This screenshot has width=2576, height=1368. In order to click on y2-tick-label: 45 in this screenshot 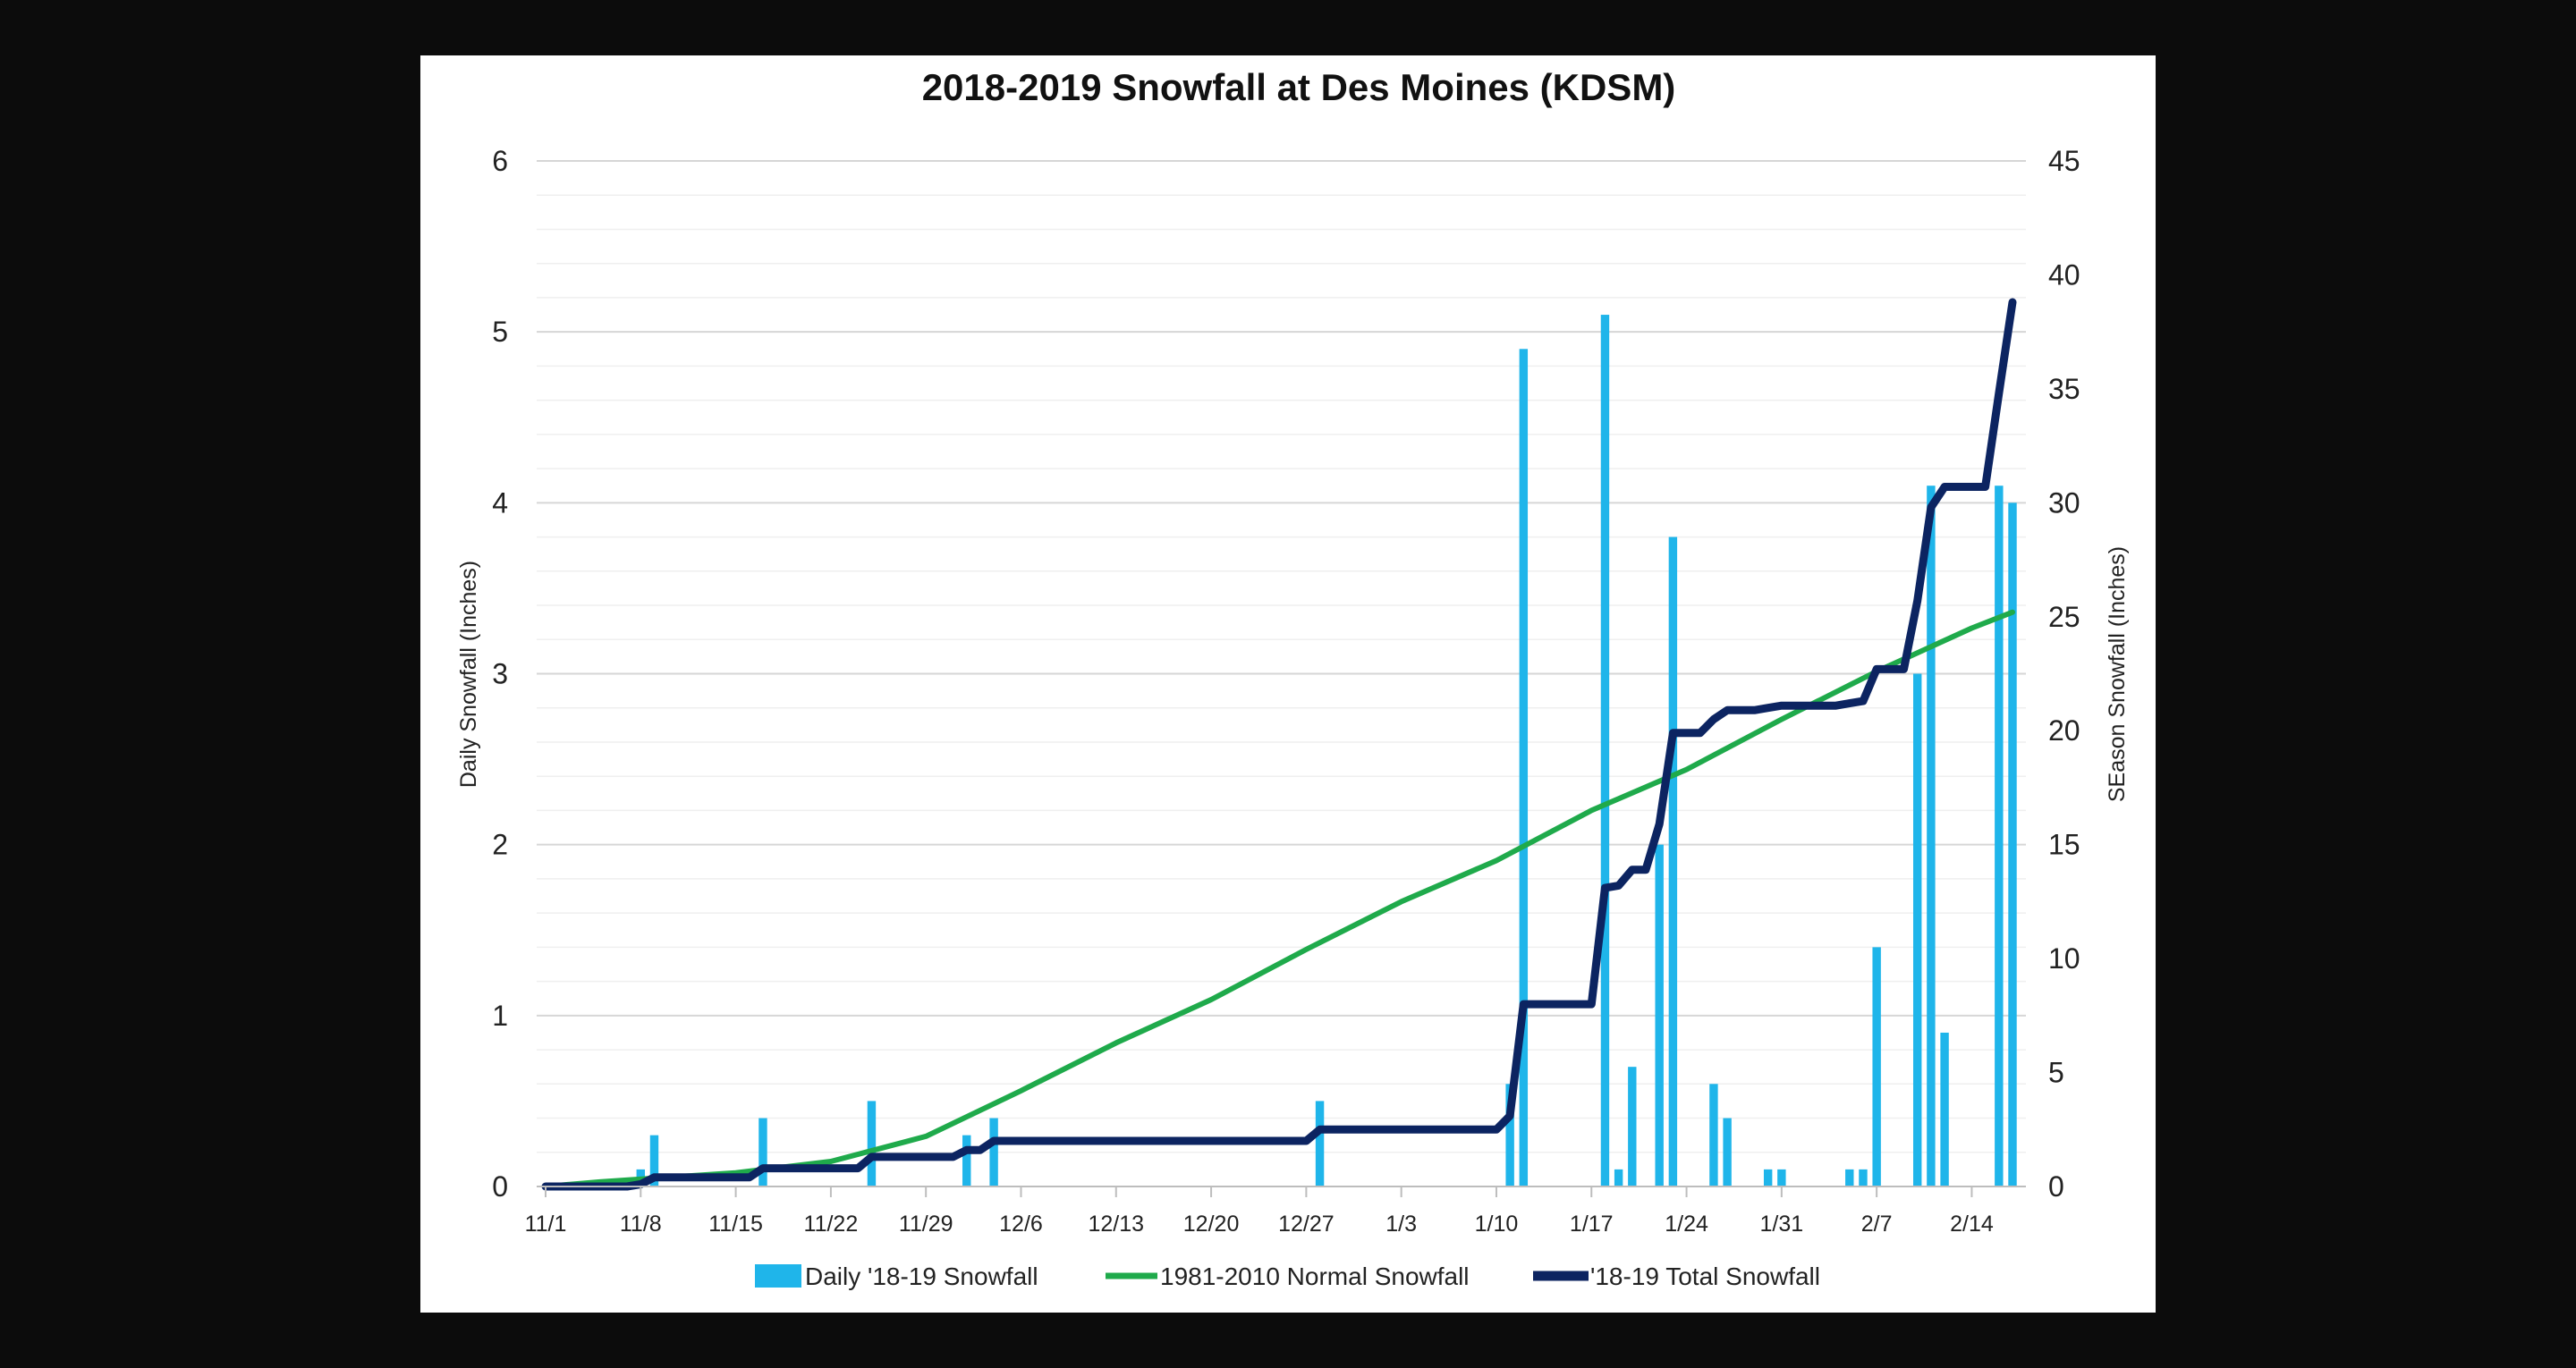, I will do `click(2064, 161)`.